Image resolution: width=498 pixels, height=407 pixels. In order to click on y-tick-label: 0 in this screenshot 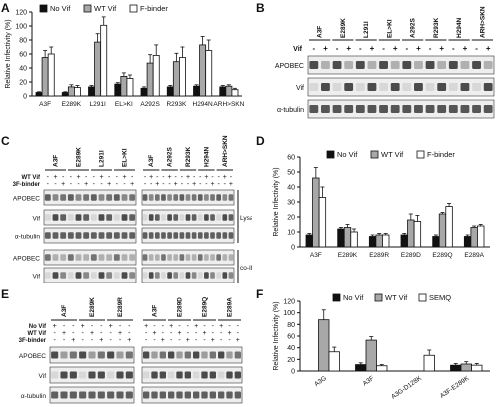, I will do `click(293, 372)`.